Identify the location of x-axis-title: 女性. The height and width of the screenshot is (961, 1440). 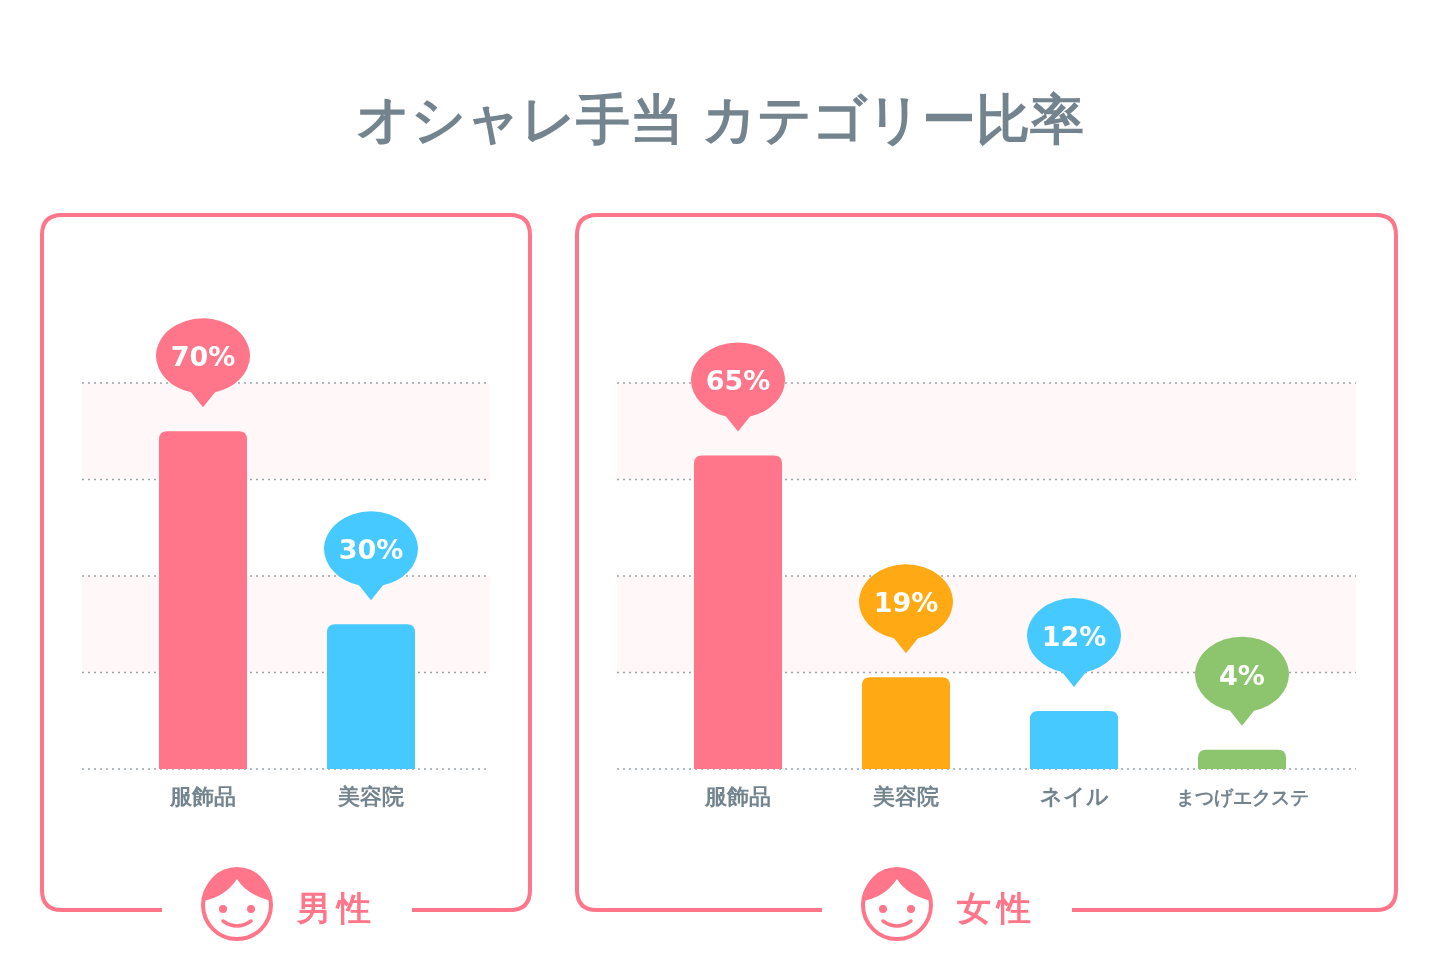
(996, 908).